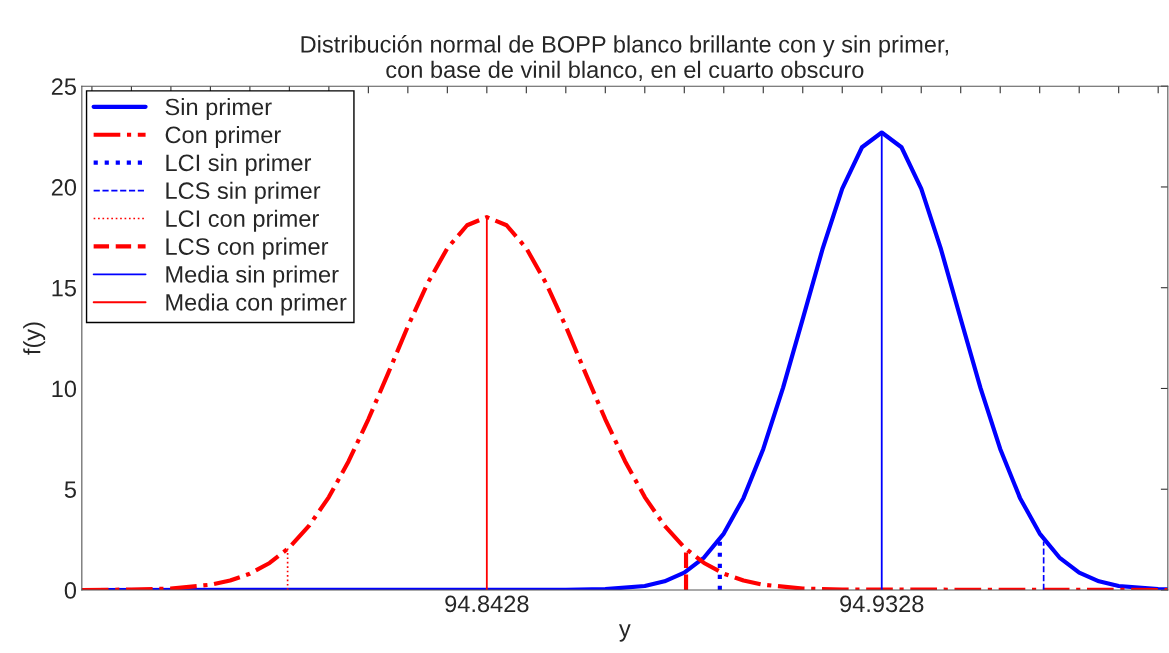 Image resolution: width=1169 pixels, height=653 pixels. Describe the element at coordinates (64, 187) in the screenshot. I see `y-tick-label: 20` at that location.